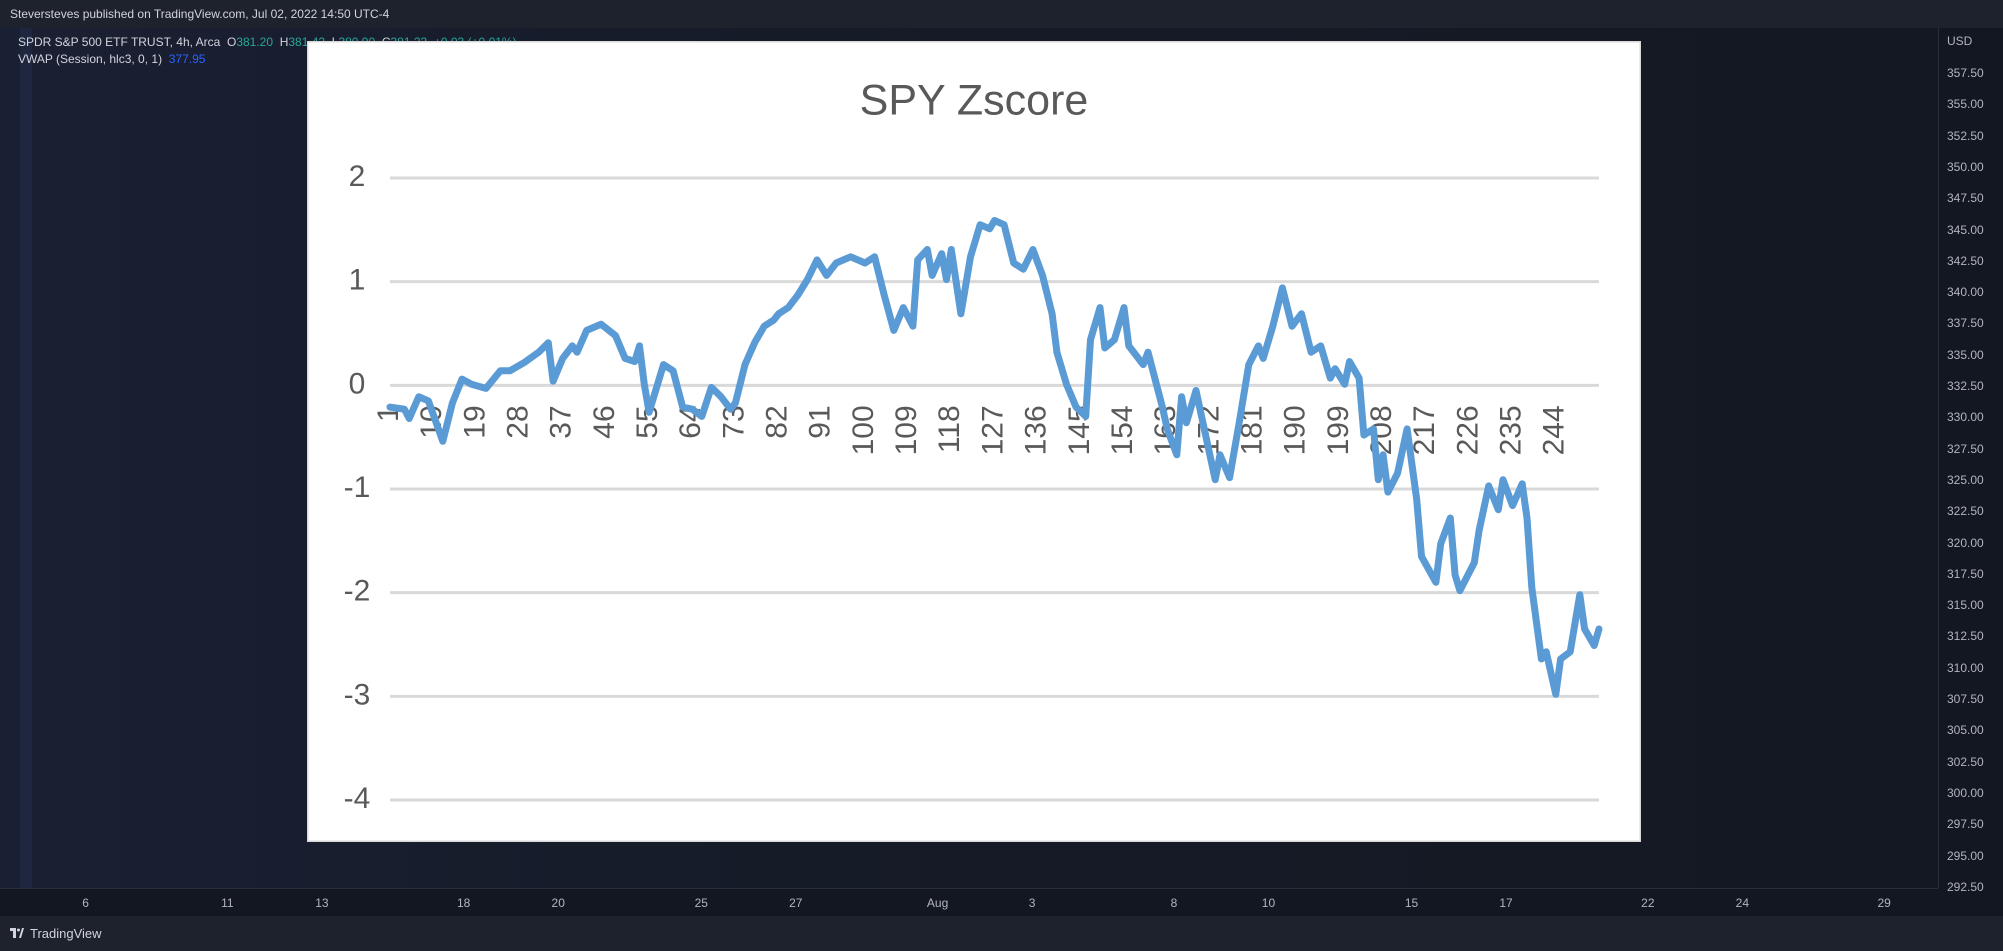 Image resolution: width=2003 pixels, height=951 pixels. What do you see at coordinates (796, 903) in the screenshot?
I see `time-label: 27` at bounding box center [796, 903].